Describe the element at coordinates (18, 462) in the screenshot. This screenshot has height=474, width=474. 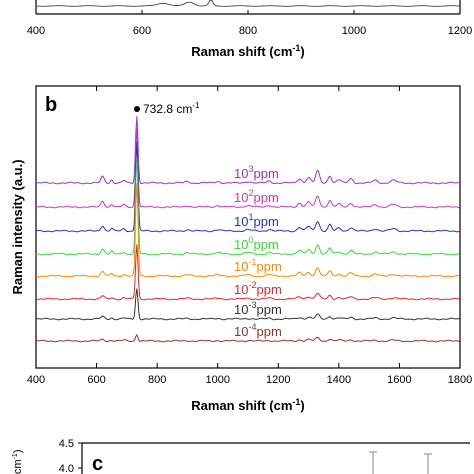
I see `panel-c-y-axis-title-fragment: ×cm-1)` at that location.